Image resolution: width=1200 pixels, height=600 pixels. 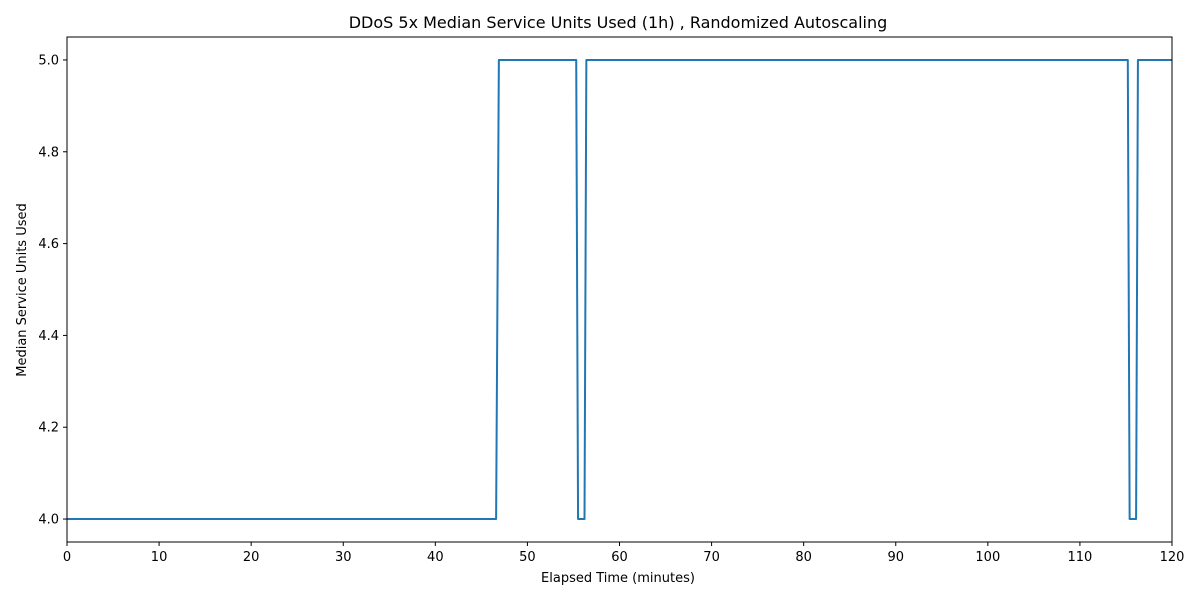 I want to click on x-tick-label: 20, so click(x=251, y=557).